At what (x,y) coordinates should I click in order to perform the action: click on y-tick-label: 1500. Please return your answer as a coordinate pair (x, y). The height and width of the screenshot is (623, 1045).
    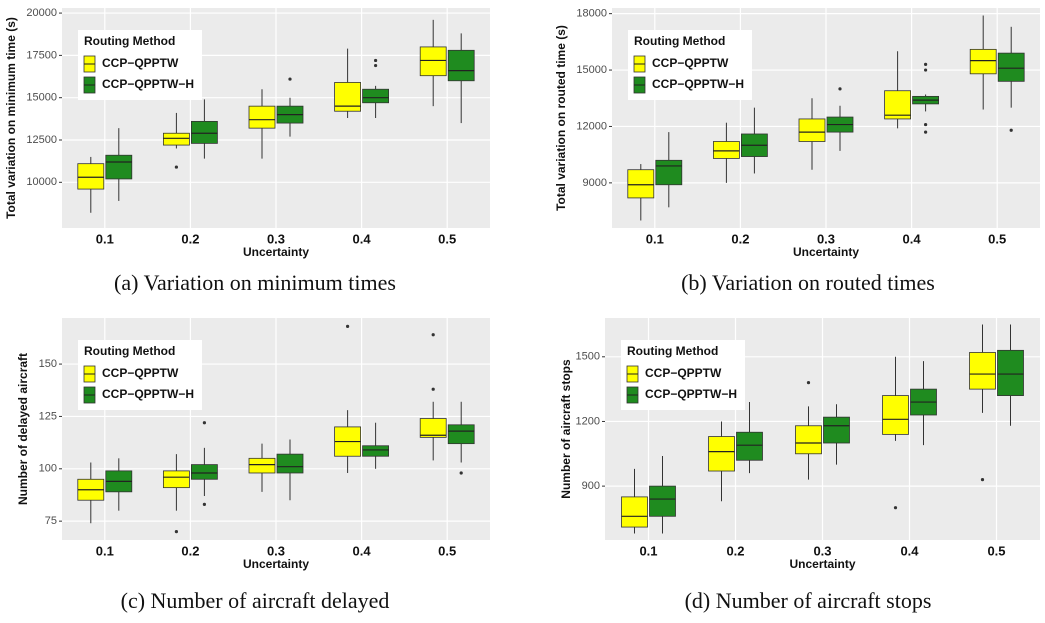
    Looking at the image, I should click on (588, 357).